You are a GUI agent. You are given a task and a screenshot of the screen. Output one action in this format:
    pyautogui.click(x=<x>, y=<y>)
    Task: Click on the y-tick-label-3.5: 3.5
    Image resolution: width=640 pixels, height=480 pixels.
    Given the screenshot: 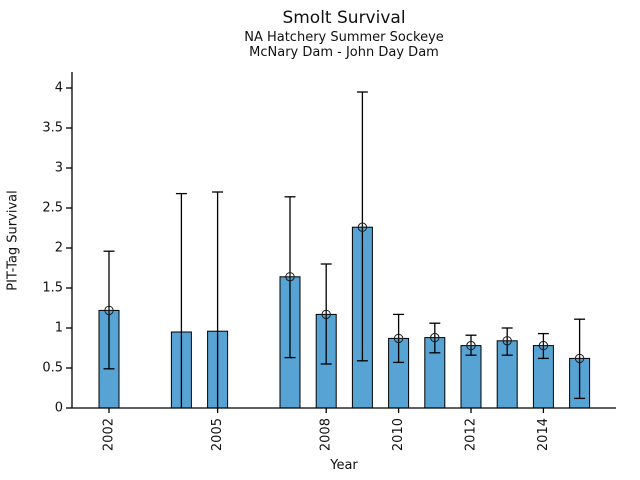 What is the action you would take?
    pyautogui.click(x=52, y=128)
    